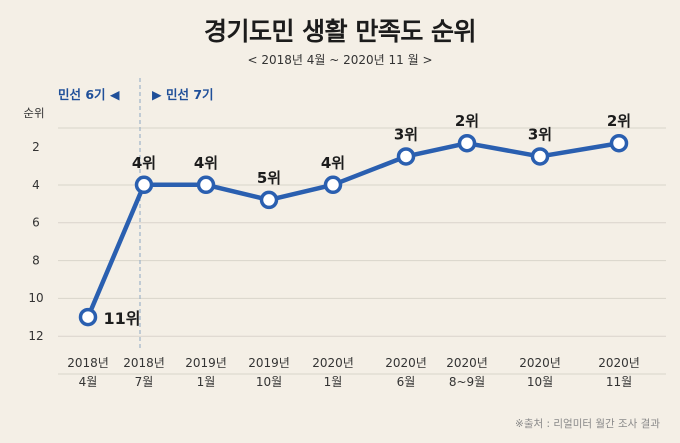 This screenshot has height=443, width=680. What do you see at coordinates (36, 223) in the screenshot?
I see `y-tick-label: 6` at bounding box center [36, 223].